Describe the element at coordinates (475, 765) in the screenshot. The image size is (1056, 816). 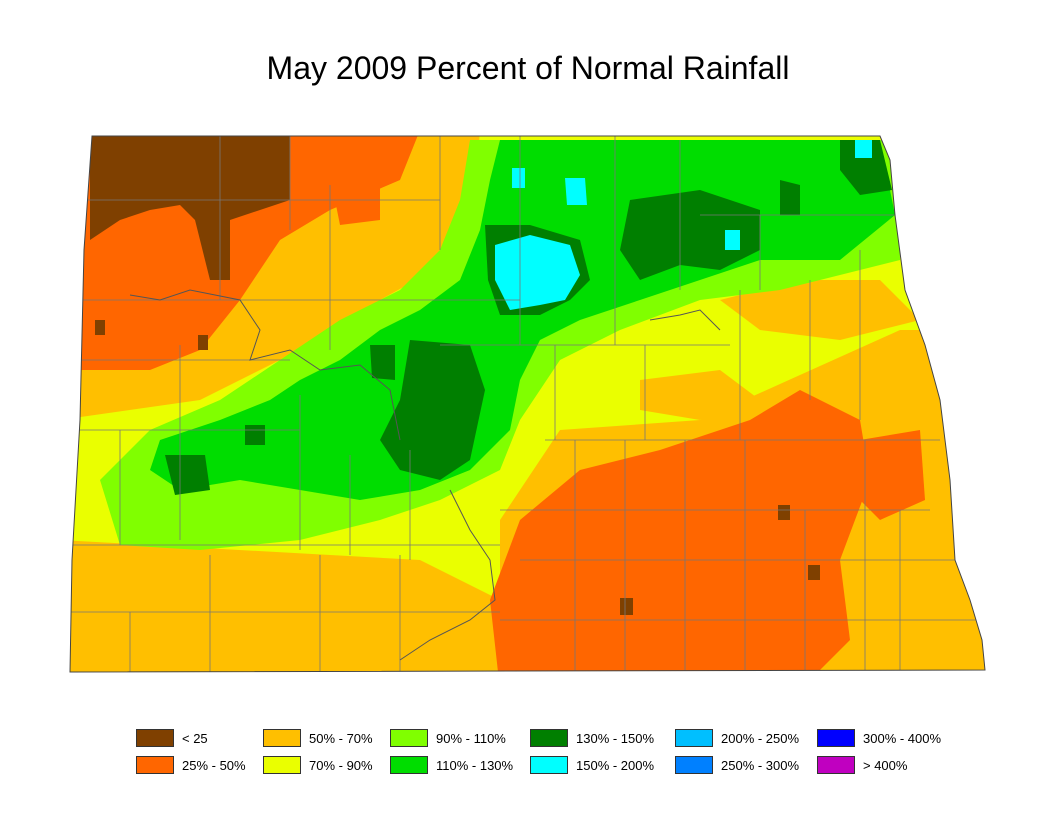
I see `legend-label: 110% - 130%` at that location.